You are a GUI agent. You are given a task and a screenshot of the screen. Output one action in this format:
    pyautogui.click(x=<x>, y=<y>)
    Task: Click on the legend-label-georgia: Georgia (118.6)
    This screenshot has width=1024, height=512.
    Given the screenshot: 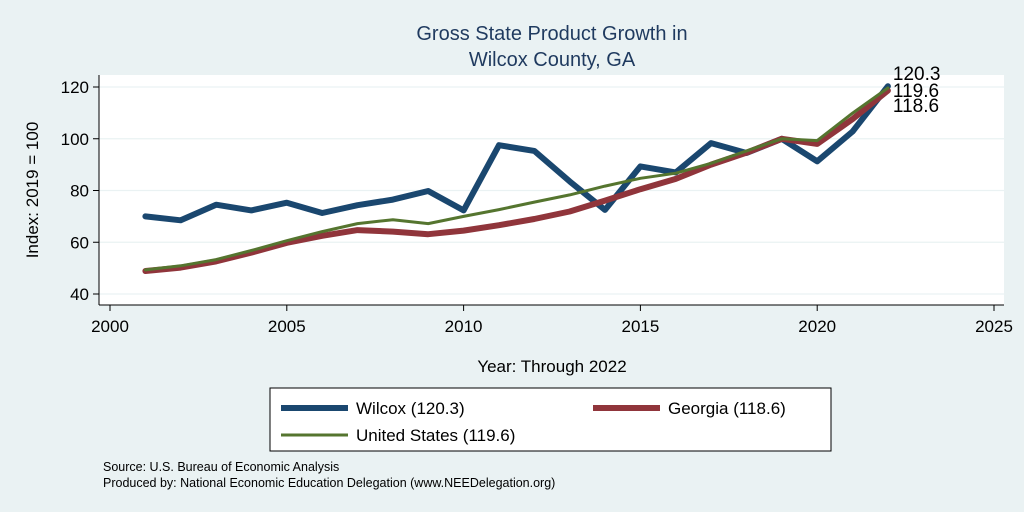 What is the action you would take?
    pyautogui.click(x=727, y=408)
    